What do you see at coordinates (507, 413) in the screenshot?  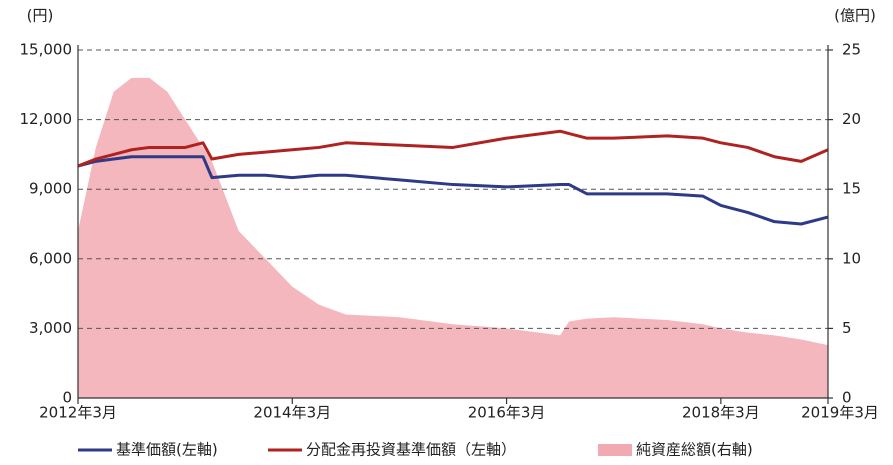 I see `x-tick-label: 2016年3月` at bounding box center [507, 413].